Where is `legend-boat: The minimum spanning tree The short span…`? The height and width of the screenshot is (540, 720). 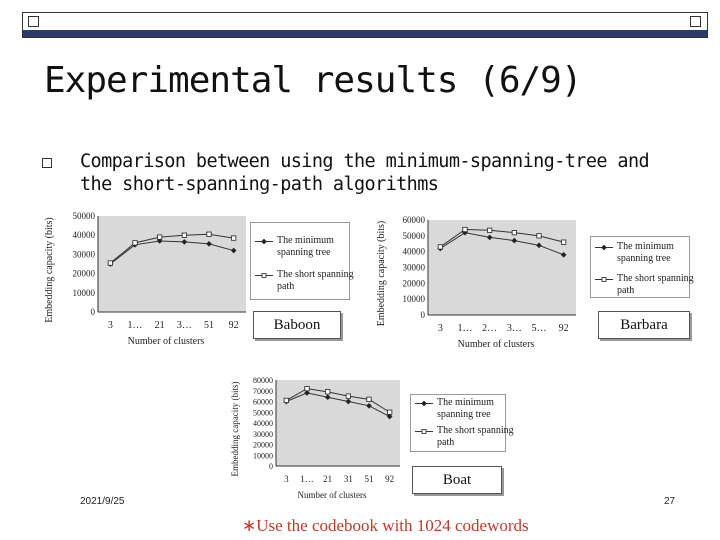 legend-boat: The minimum spanning tree The short span… is located at coordinates (462, 423).